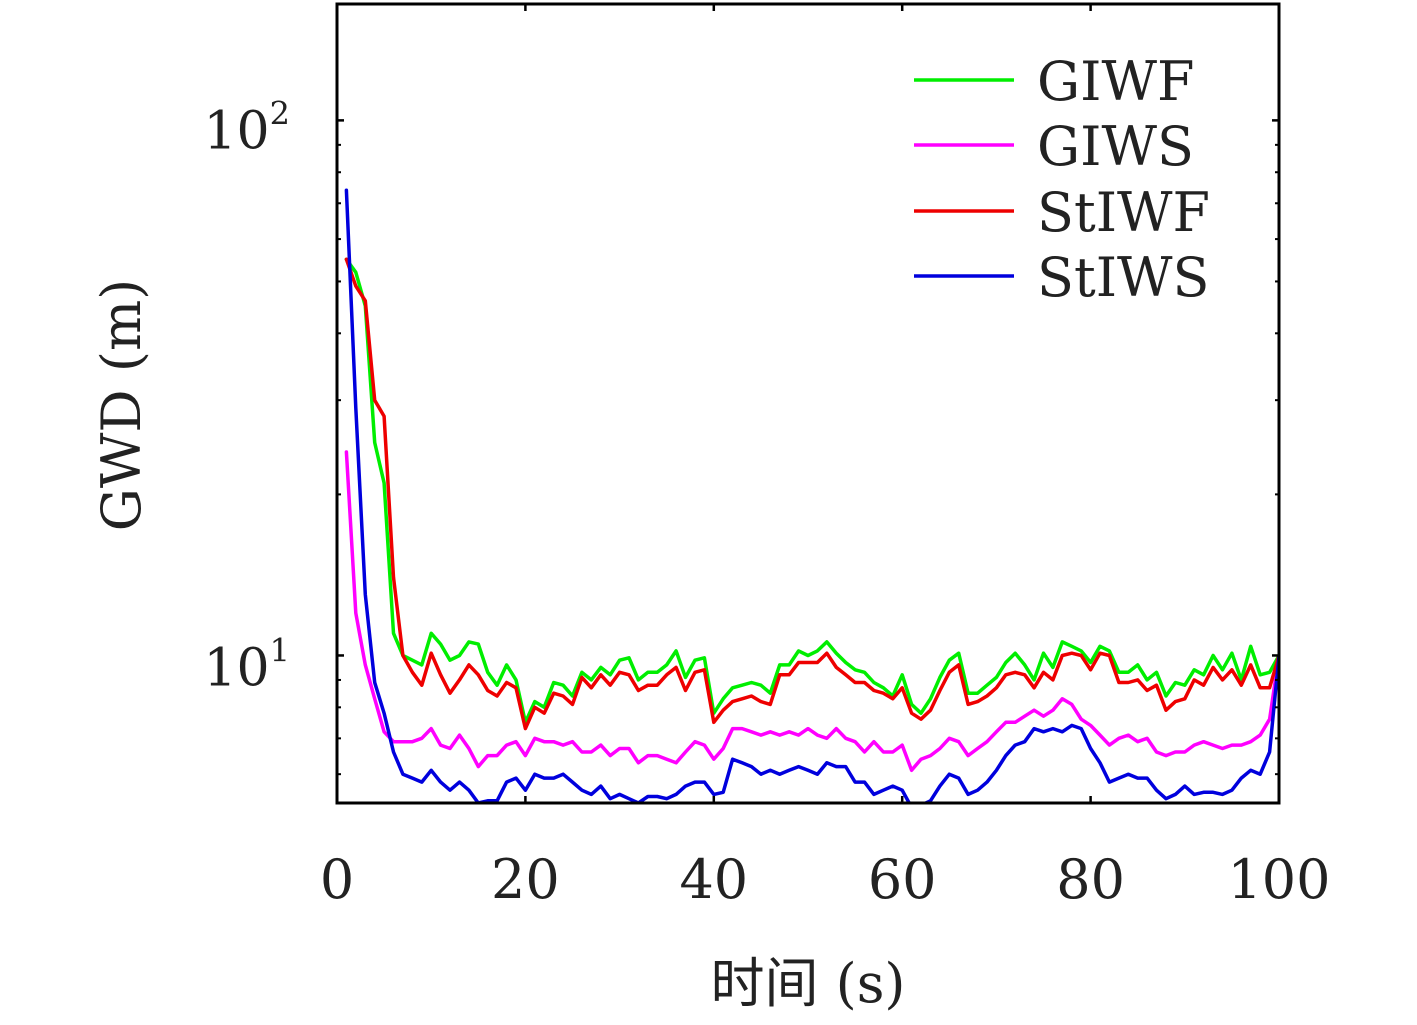 The image size is (1417, 1025). Describe the element at coordinates (1123, 277) in the screenshot. I see `legend-label: StIWS` at that location.